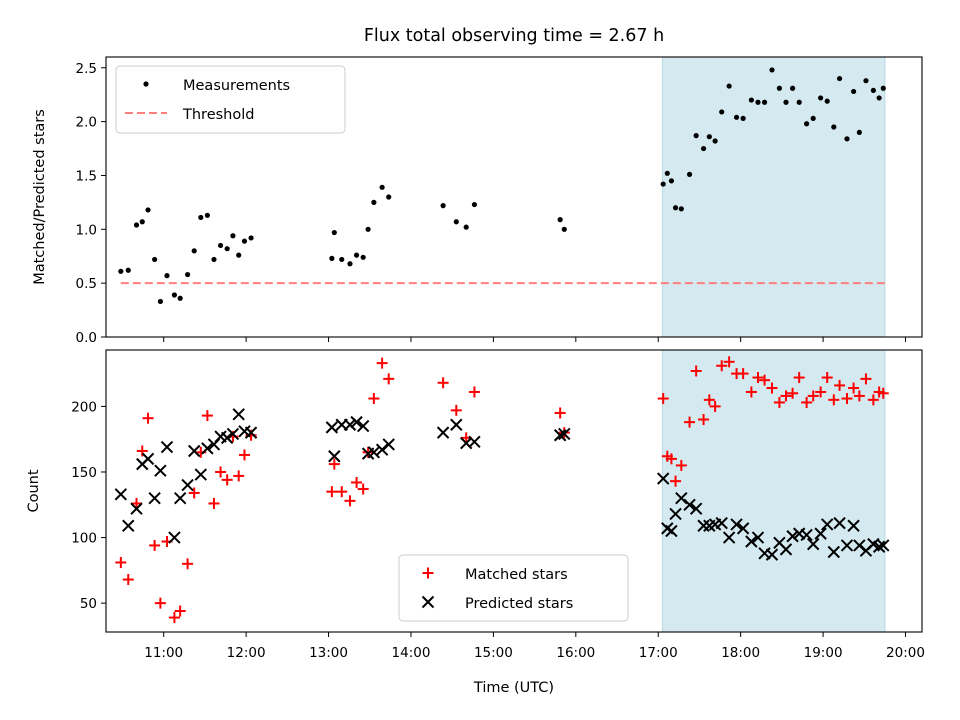 The width and height of the screenshot is (960, 720). What do you see at coordinates (86, 176) in the screenshot?
I see `top-y-tick-label: 1.5` at bounding box center [86, 176].